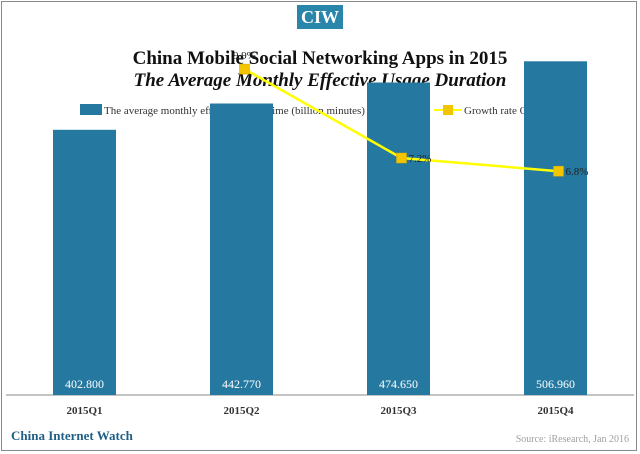  Describe the element at coordinates (84, 262) in the screenshot. I see `bar-2015Q1` at that location.